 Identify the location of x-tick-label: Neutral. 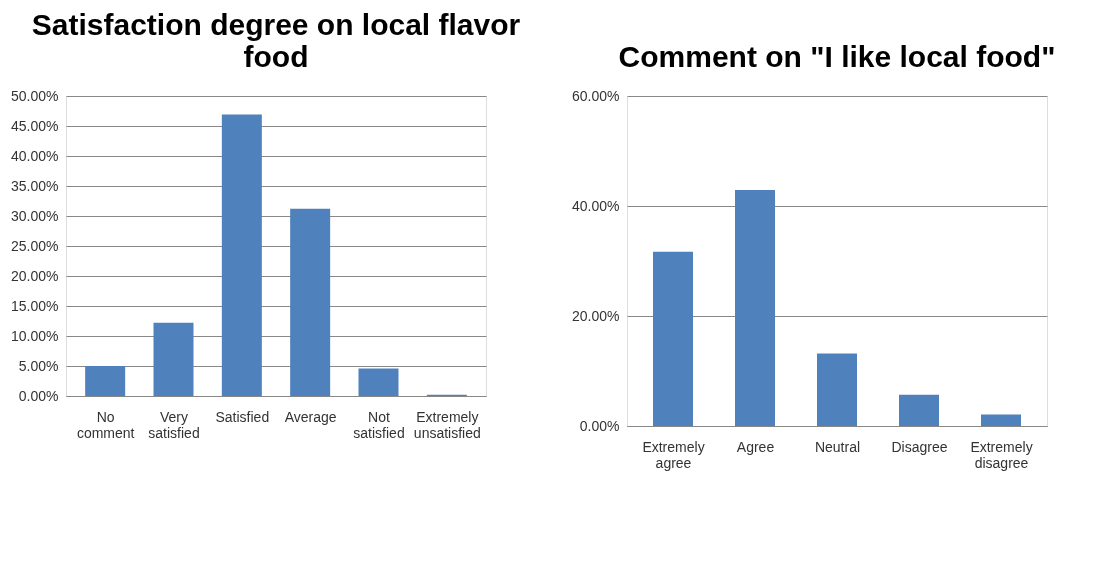
(837, 446).